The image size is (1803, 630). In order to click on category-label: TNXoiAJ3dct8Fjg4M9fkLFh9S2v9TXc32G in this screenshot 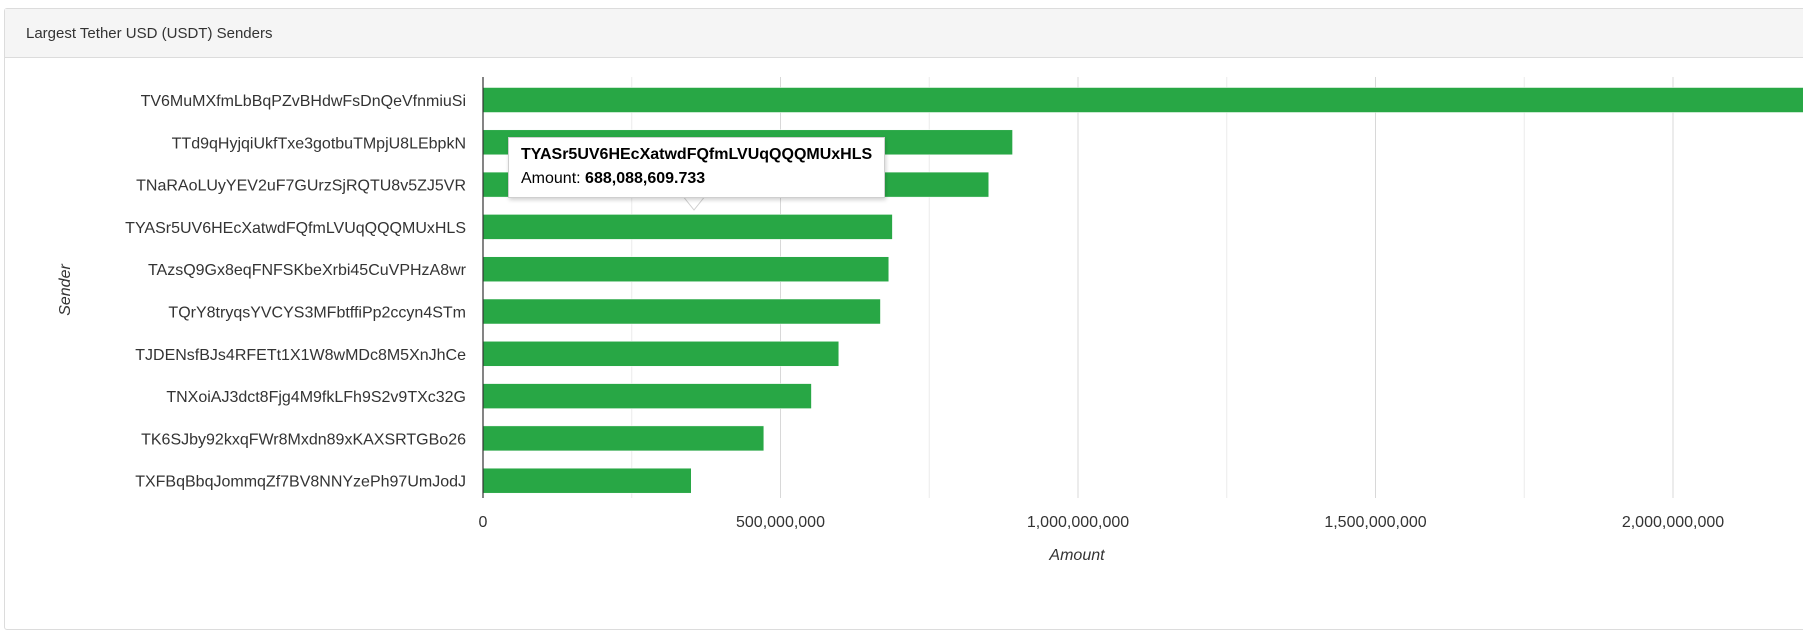, I will do `click(316, 397)`.